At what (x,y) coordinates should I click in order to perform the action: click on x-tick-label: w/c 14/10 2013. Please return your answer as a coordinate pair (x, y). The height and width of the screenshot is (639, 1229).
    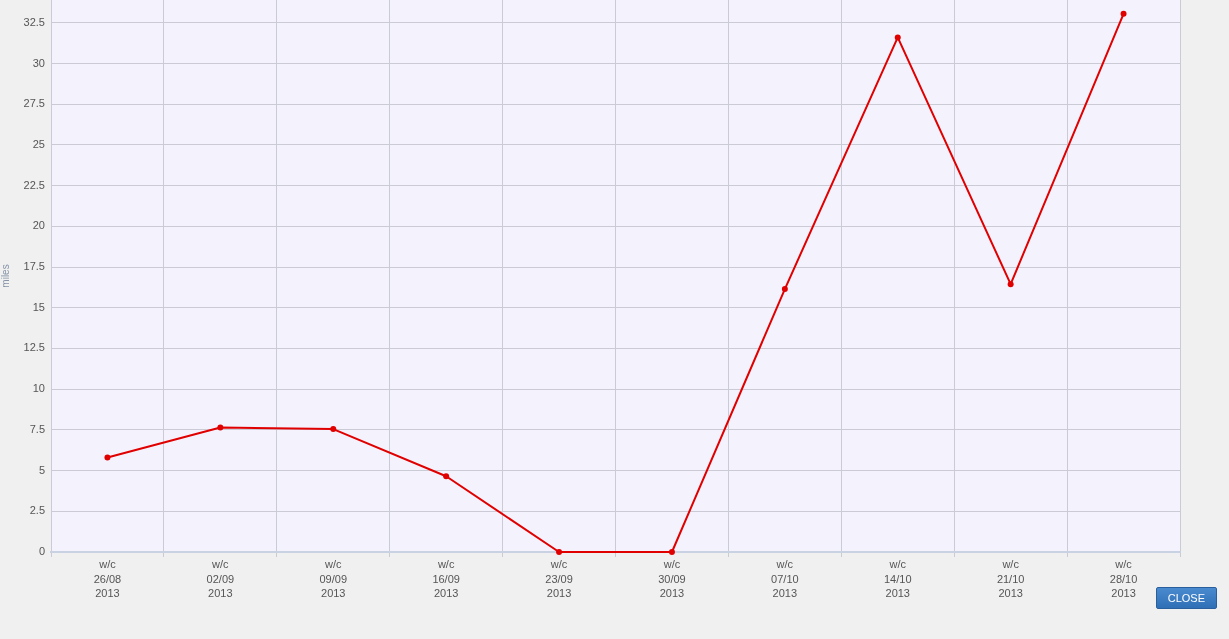
    Looking at the image, I should click on (897, 579).